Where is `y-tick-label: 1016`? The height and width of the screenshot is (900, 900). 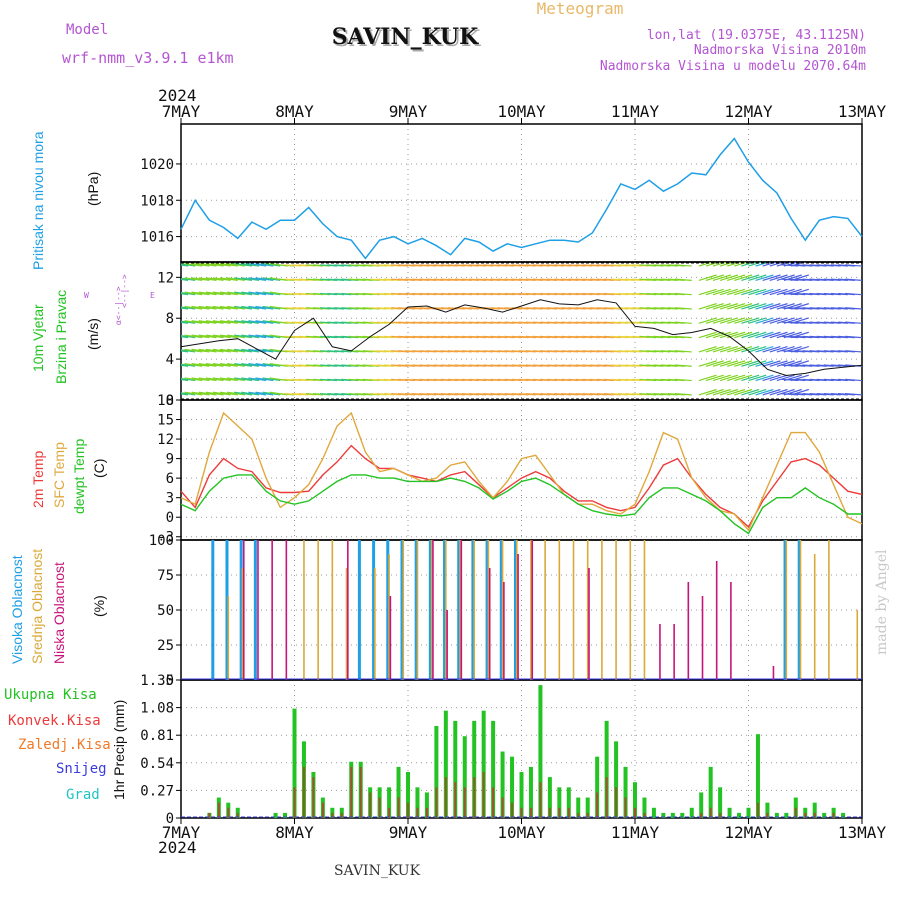
y-tick-label: 1016 is located at coordinates (157, 238).